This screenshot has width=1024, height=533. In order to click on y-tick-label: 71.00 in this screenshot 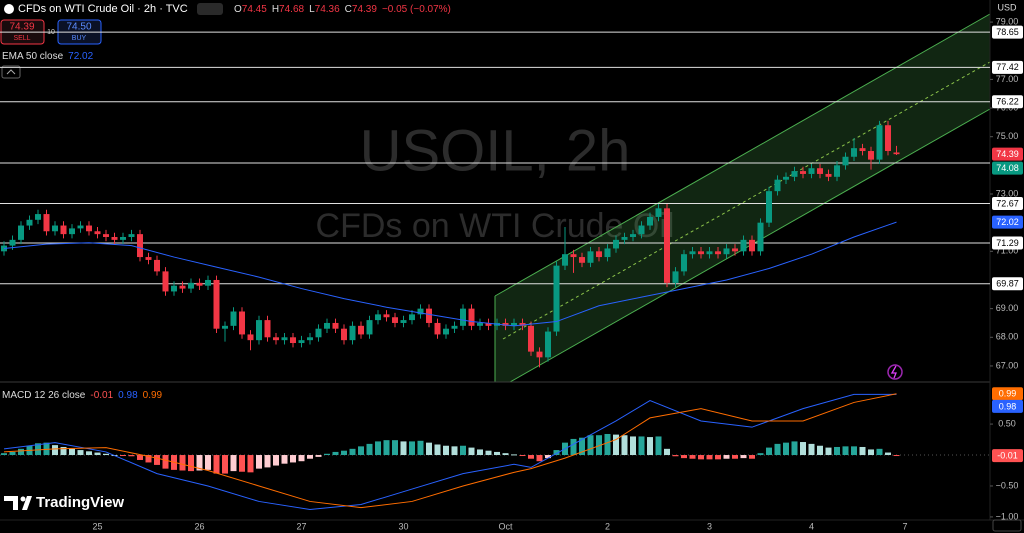, I will do `click(1007, 251)`.